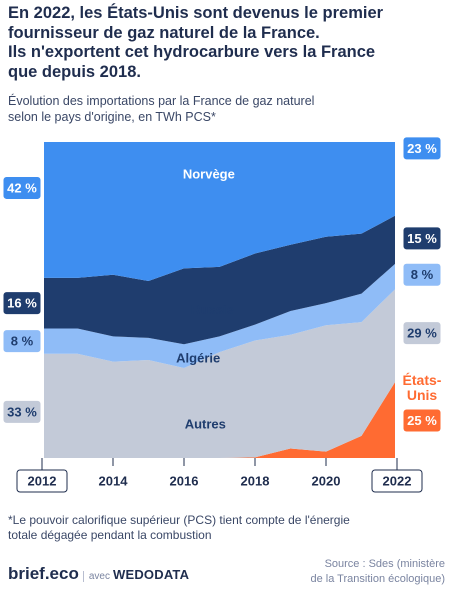  Describe the element at coordinates (198, 358) in the screenshot. I see `series-label-algerie: Algérie` at that location.